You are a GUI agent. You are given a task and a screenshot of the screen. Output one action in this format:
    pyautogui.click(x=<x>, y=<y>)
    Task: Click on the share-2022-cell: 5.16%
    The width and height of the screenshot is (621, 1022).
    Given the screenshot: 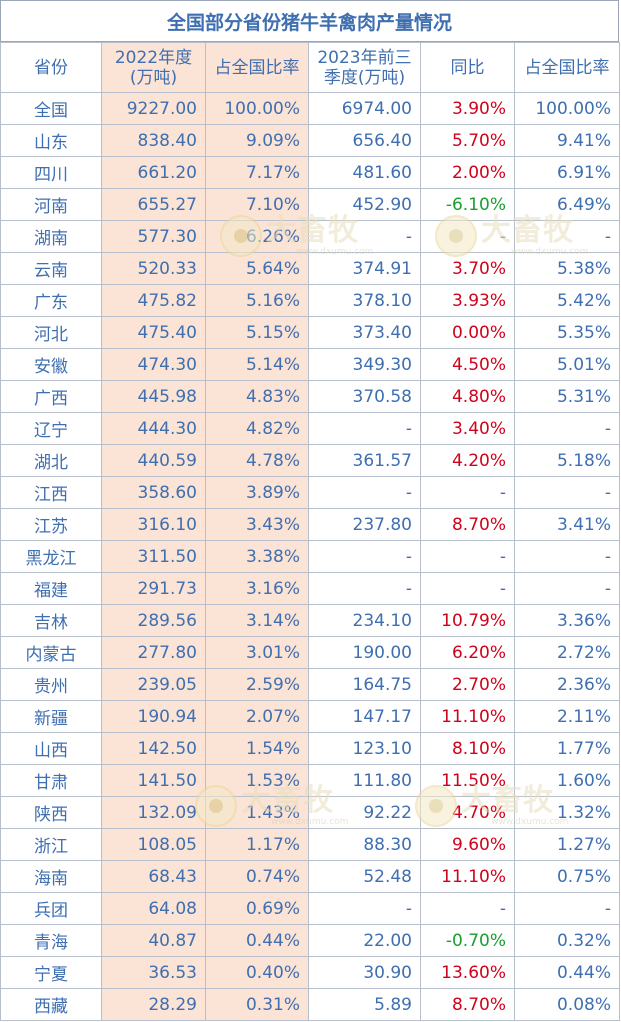 What is the action you would take?
    pyautogui.click(x=257, y=300)
    